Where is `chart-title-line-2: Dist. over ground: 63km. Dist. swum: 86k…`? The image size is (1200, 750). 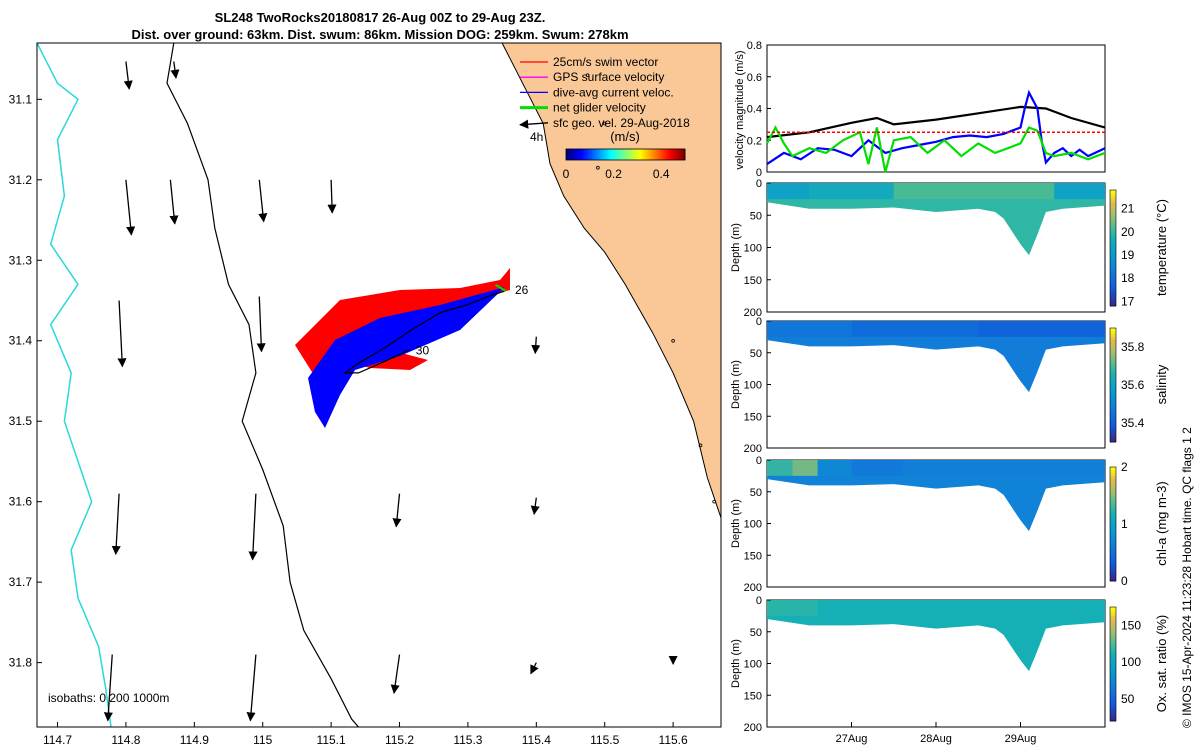
chart-title-line-2: Dist. over ground: 63km. Dist. swum: 86k… is located at coordinates (380, 34).